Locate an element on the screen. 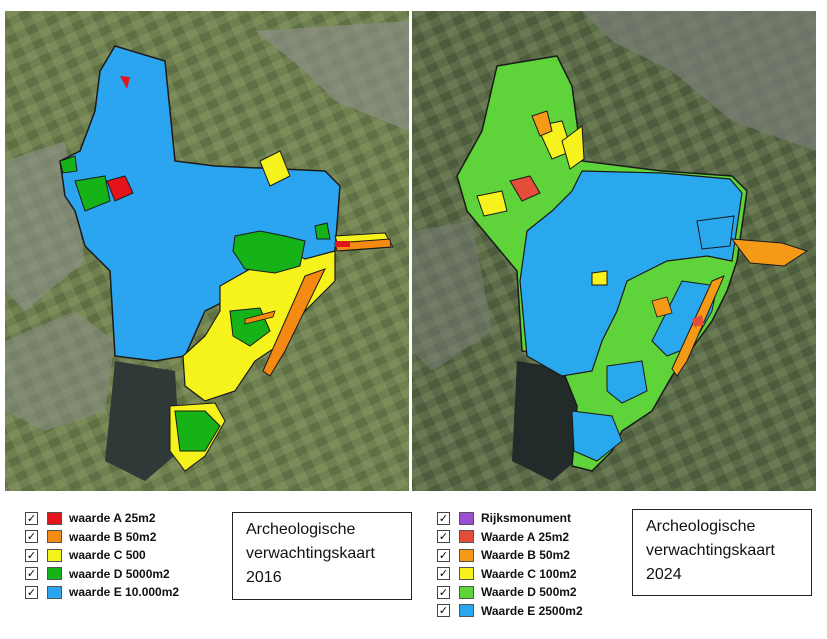  legend-label: waarde A 25m2 is located at coordinates (112, 518).